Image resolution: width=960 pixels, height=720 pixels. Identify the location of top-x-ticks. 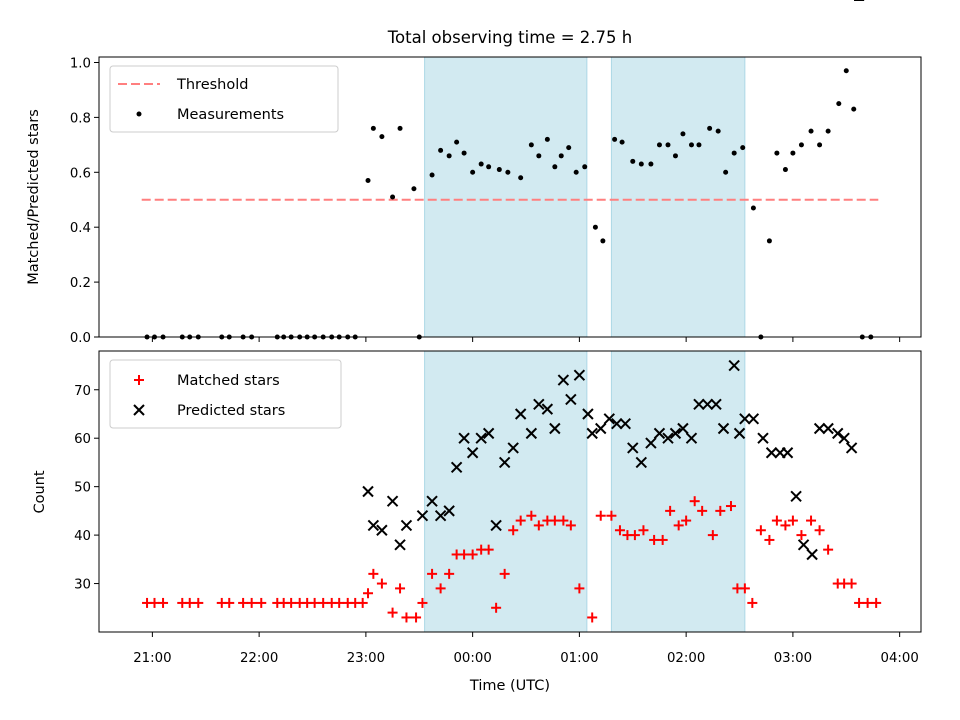
(526, 339).